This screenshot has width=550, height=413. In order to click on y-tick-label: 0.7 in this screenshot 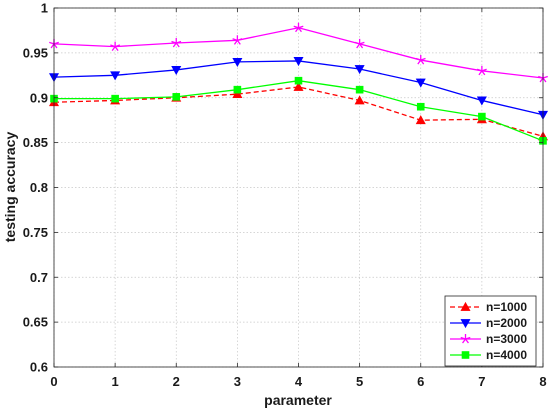, I will do `click(39, 277)`.